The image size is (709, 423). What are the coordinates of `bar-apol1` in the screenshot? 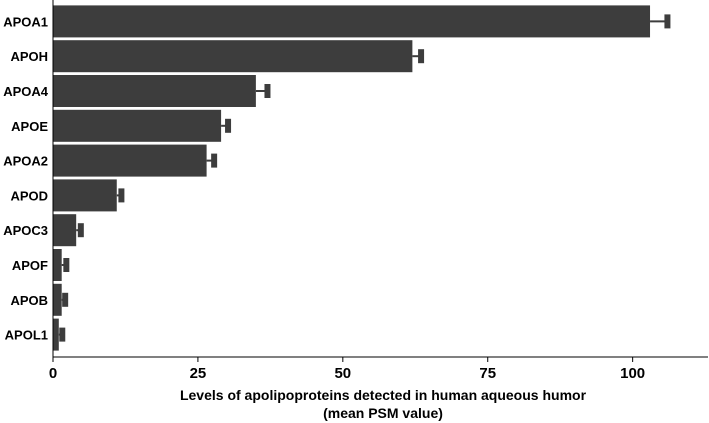 It's located at (56, 334).